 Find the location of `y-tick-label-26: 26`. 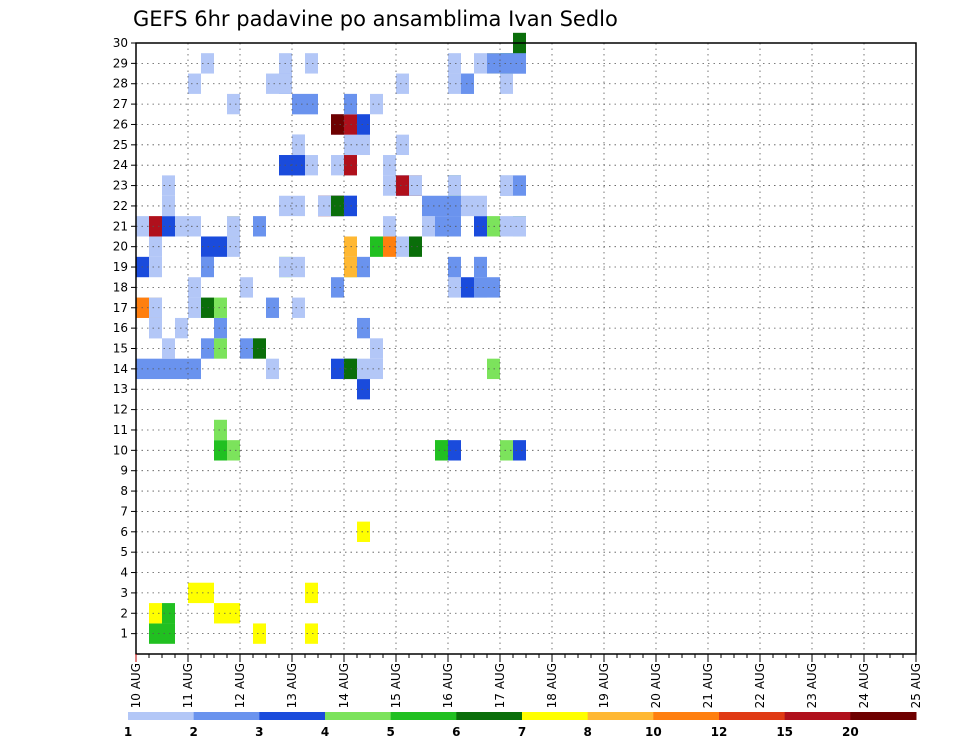

y-tick-label-26: 26 is located at coordinates (120, 124).